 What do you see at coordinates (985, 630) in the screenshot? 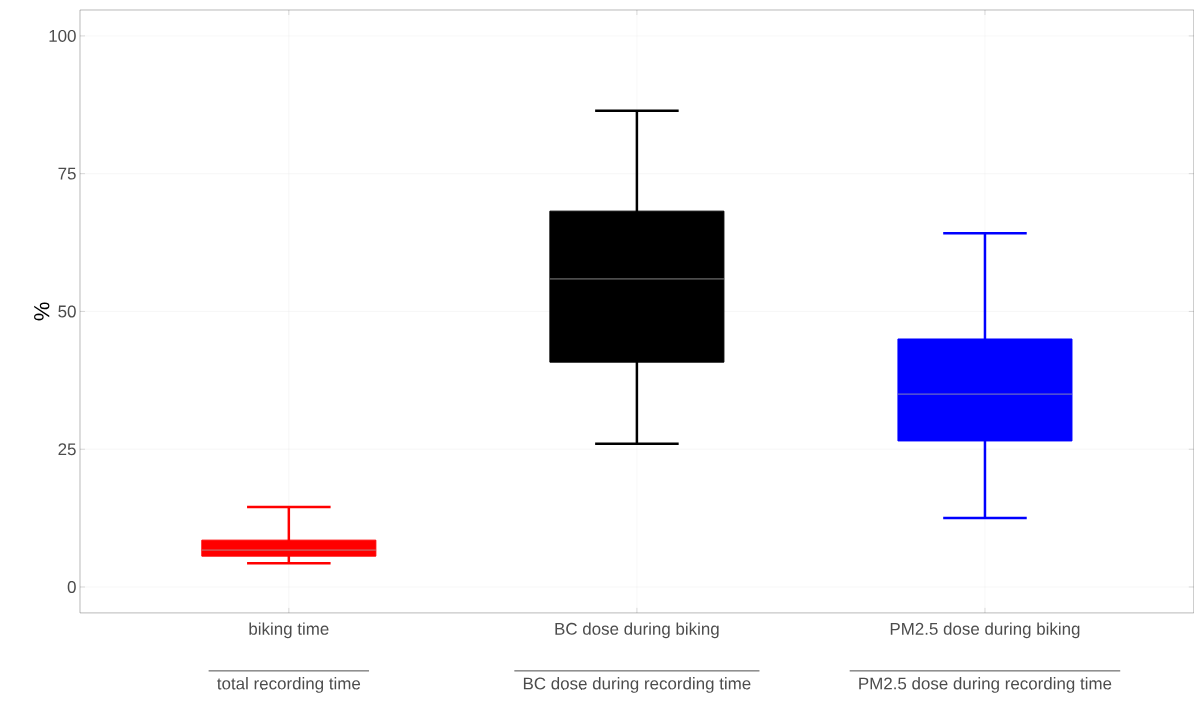
I see `x-tick-label: PM2.5 dose during biking` at bounding box center [985, 630].